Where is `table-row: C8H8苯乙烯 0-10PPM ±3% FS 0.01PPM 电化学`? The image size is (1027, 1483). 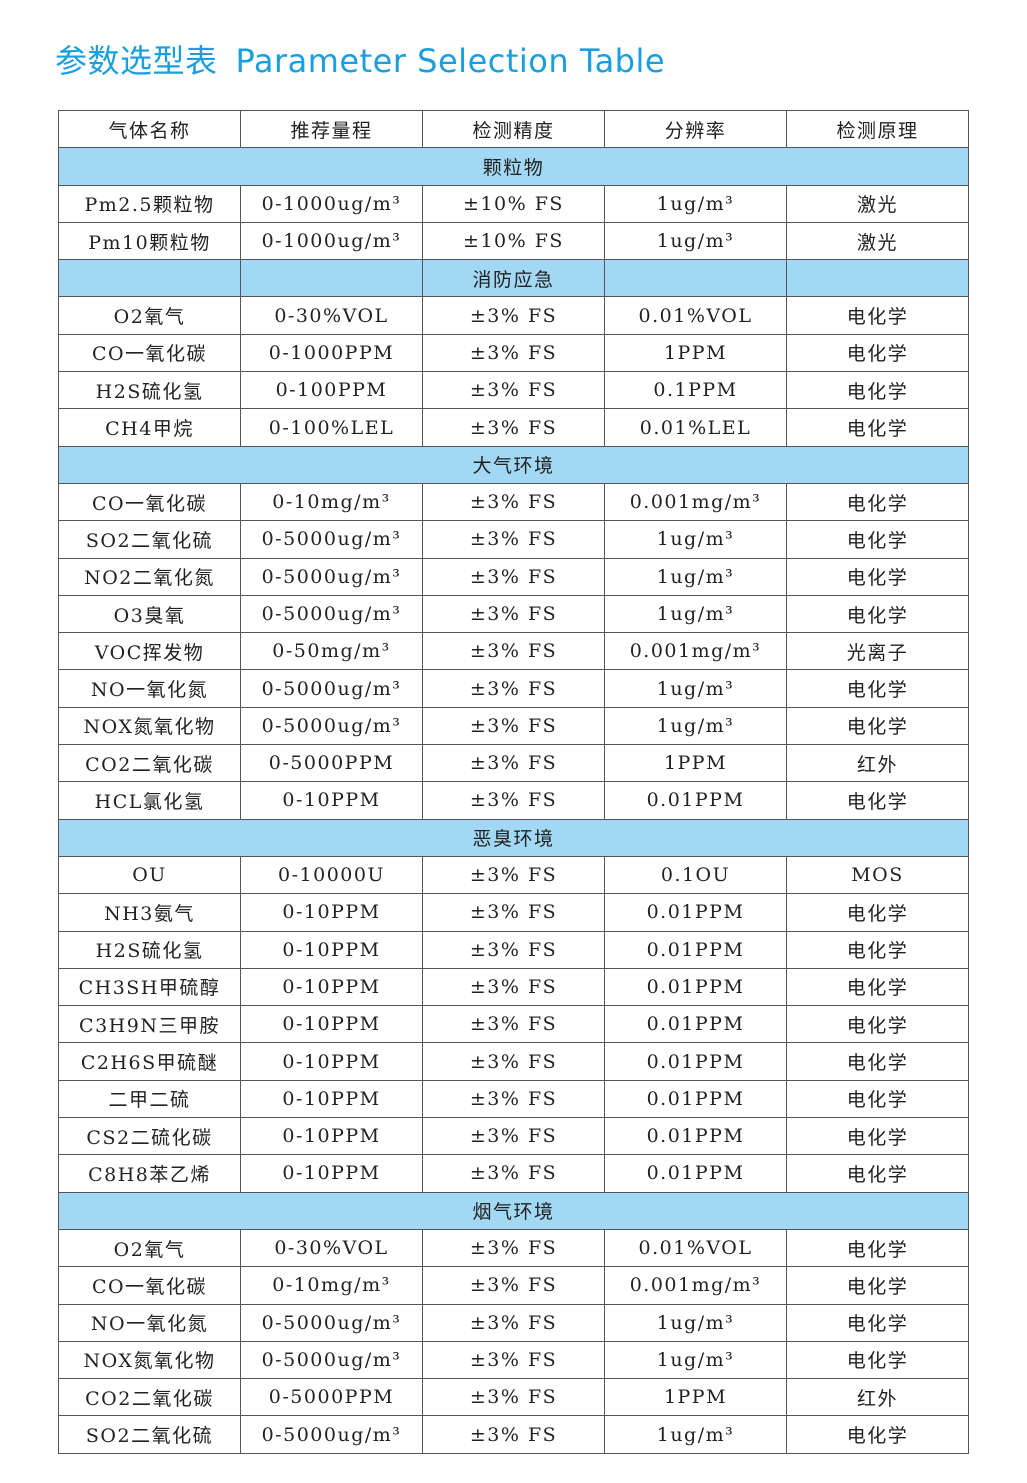 table-row: C8H8苯乙烯 0-10PPM ±3% FS 0.01PPM 电化学 is located at coordinates (513, 1173).